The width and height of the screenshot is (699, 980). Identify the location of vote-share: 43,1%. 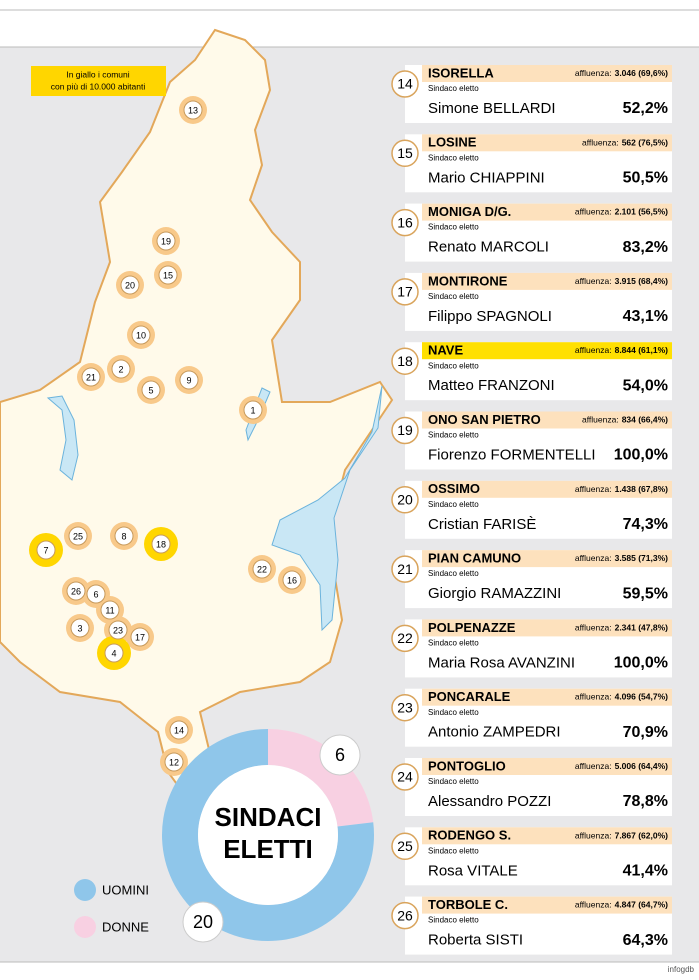
(645, 316).